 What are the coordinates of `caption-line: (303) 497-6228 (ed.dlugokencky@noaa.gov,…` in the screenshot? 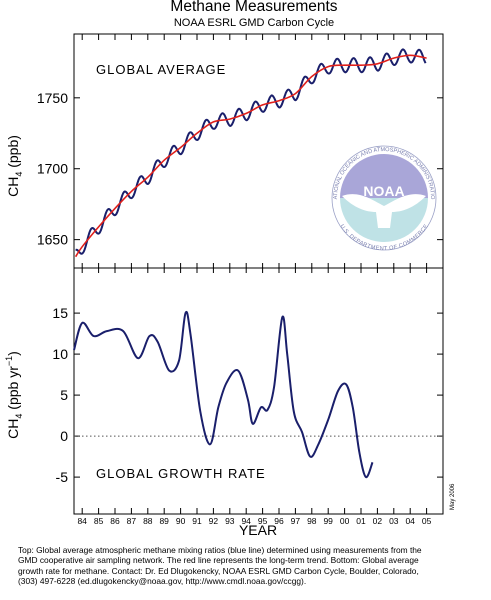 It's located at (162, 581).